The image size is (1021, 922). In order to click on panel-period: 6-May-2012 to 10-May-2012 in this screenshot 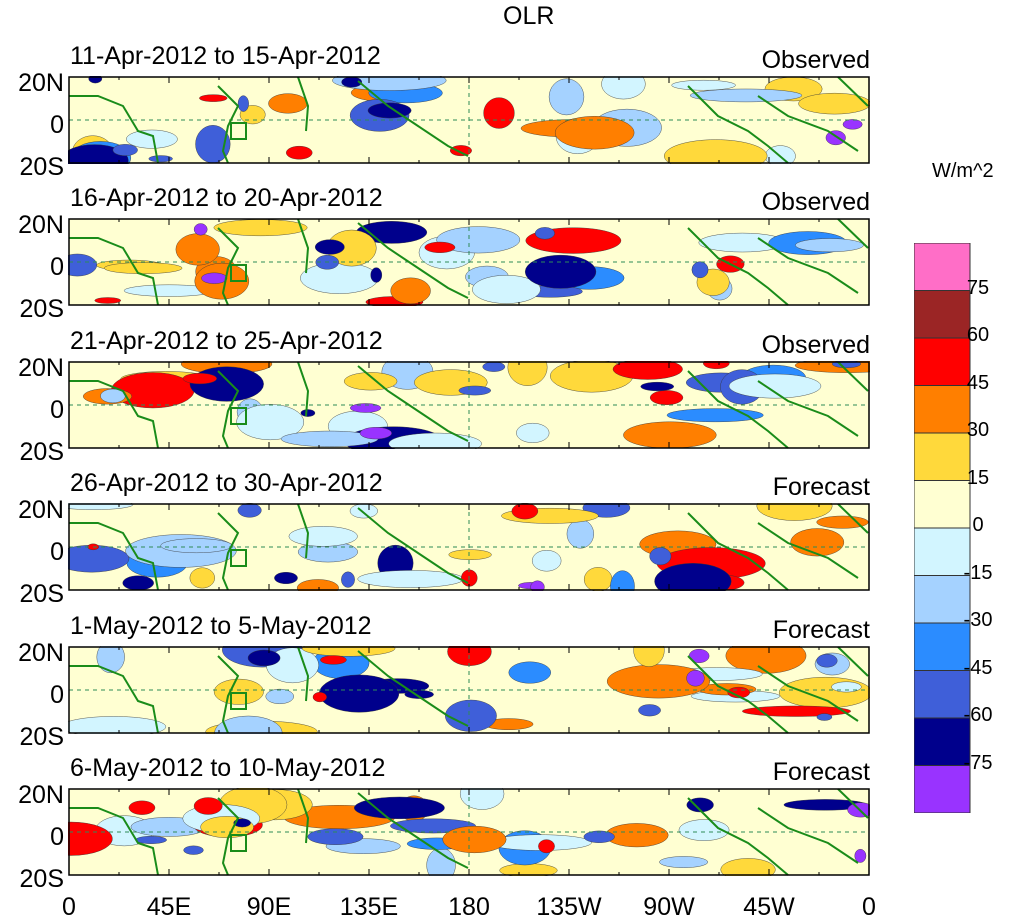, I will do `click(228, 768)`.